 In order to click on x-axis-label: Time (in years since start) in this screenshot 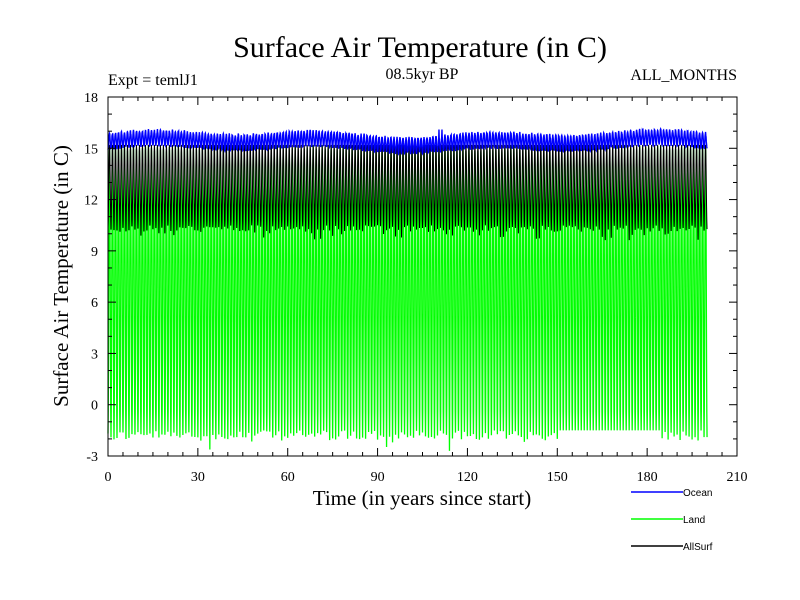, I will do `click(422, 498)`.